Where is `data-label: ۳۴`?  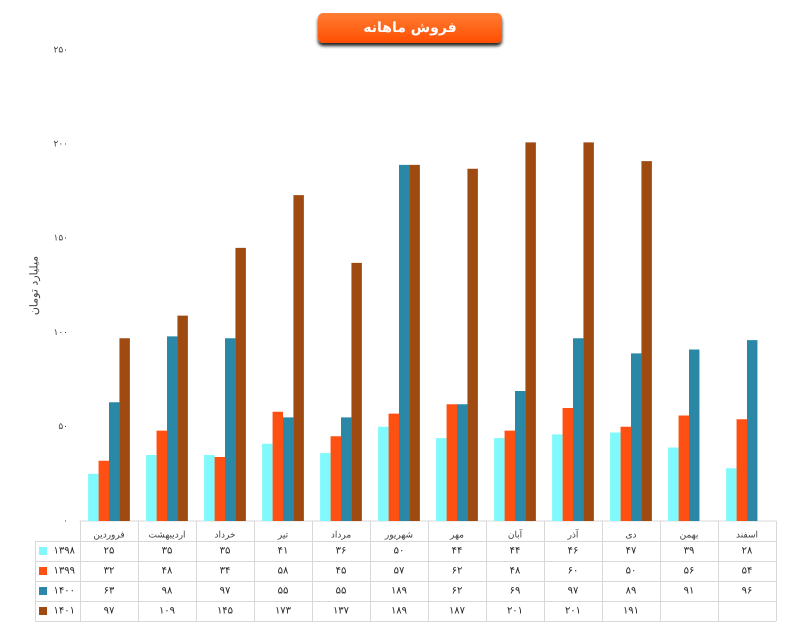
data-label: ۳۴ is located at coordinates (225, 571).